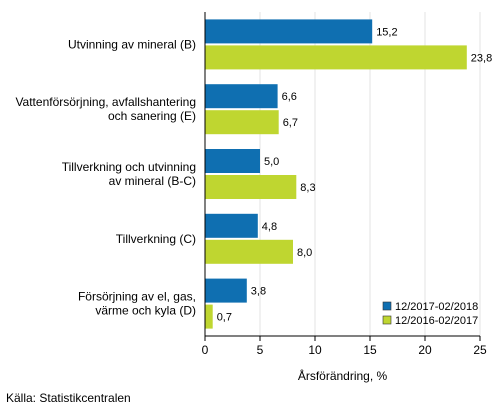 This screenshot has width=493, height=416. Describe the element at coordinates (271, 162) in the screenshot. I see `value-label-s0-c2: 5,0` at that location.